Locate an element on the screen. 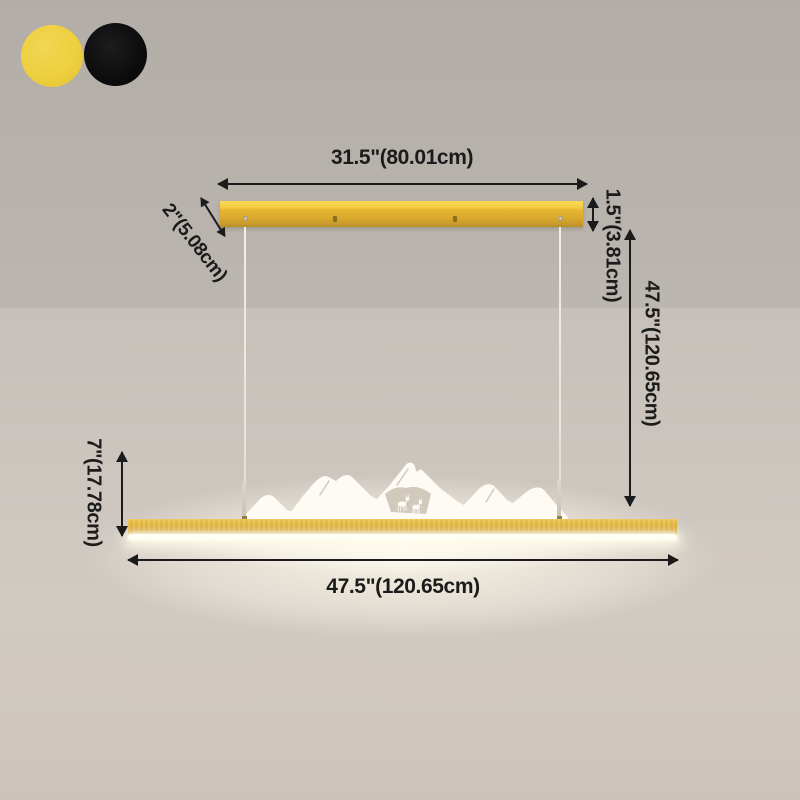 This screenshot has width=800, height=800. canopy-length-label: 31.5"(80.01cm) is located at coordinates (402, 157).